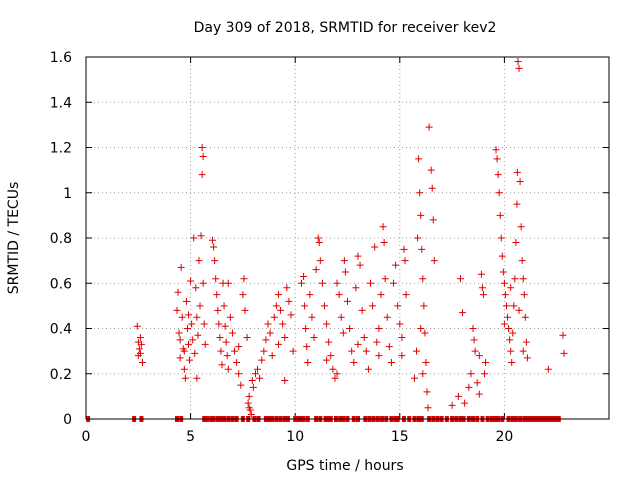 The height and width of the screenshot is (480, 640). What do you see at coordinates (86, 437) in the screenshot?
I see `x-tick-label: 0` at bounding box center [86, 437].